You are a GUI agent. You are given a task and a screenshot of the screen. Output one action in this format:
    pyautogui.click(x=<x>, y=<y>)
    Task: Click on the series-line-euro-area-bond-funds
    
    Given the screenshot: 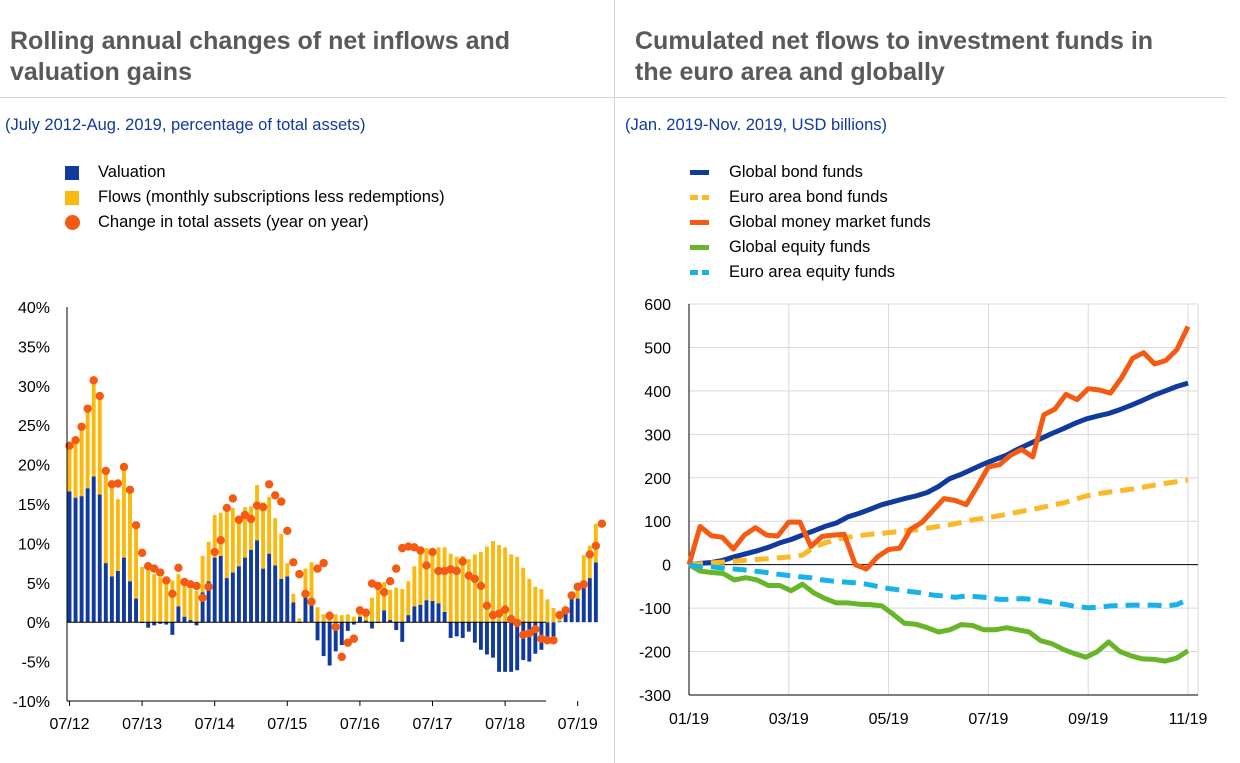 What is the action you would take?
    pyautogui.click(x=938, y=522)
    